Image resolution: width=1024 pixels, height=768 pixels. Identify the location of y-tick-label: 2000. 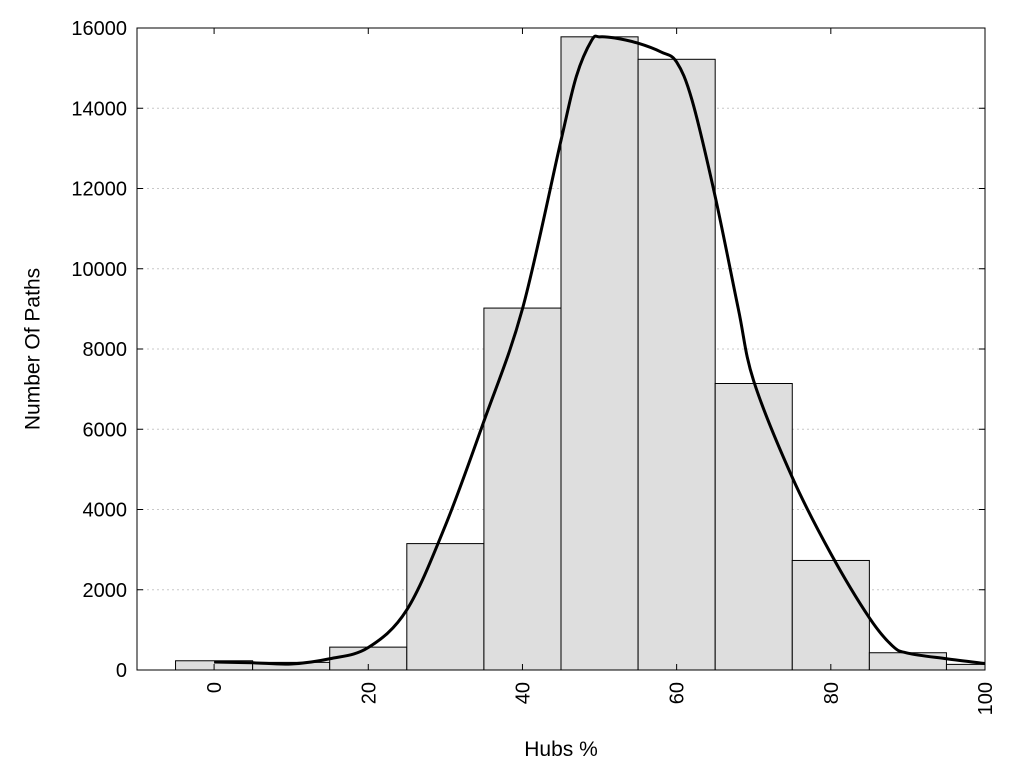
(105, 591).